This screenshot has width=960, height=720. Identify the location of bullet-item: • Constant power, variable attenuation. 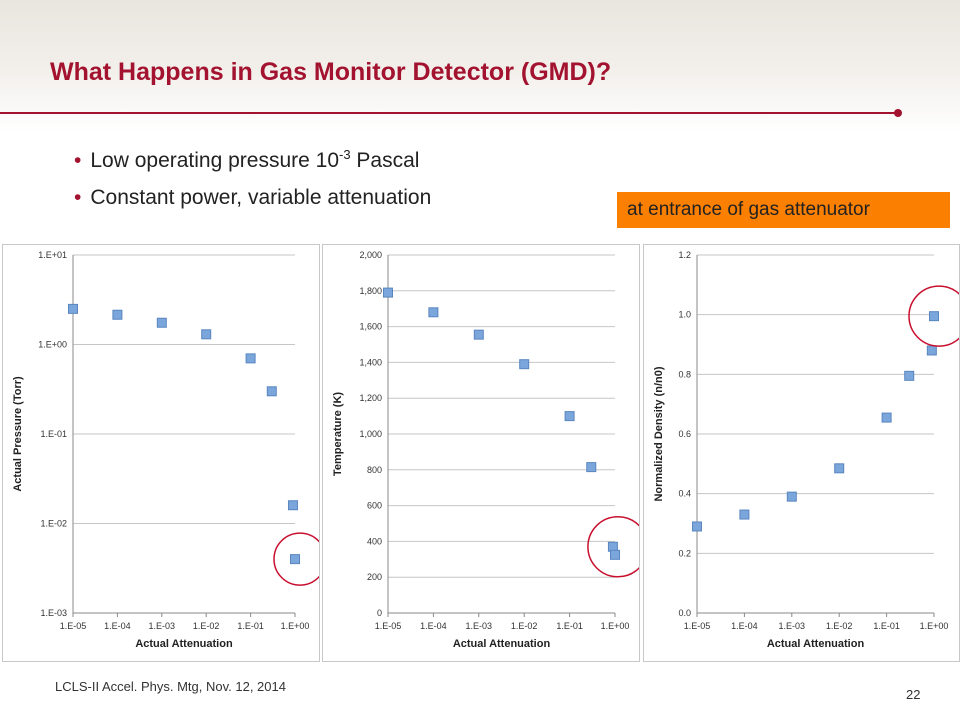
(252, 197).